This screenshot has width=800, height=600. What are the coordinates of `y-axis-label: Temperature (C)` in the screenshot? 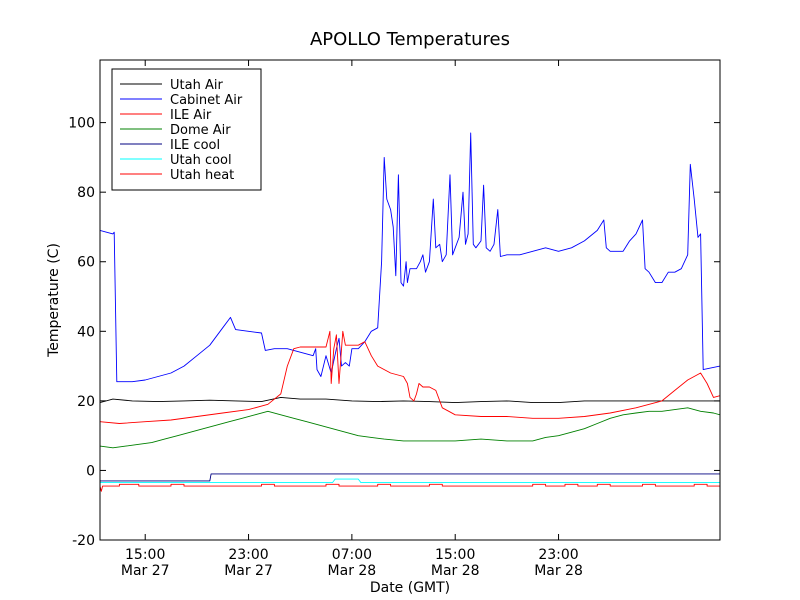 It's located at (54, 300).